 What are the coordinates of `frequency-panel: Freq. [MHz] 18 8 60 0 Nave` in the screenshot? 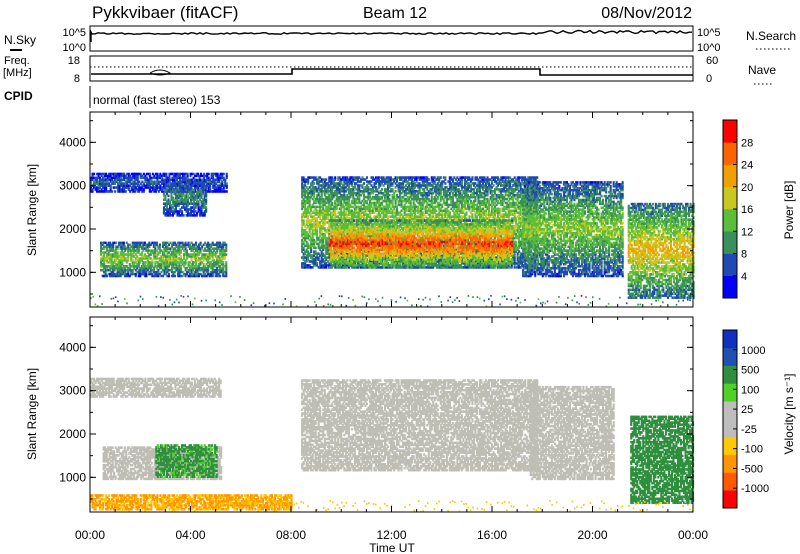 It's located at (389, 70).